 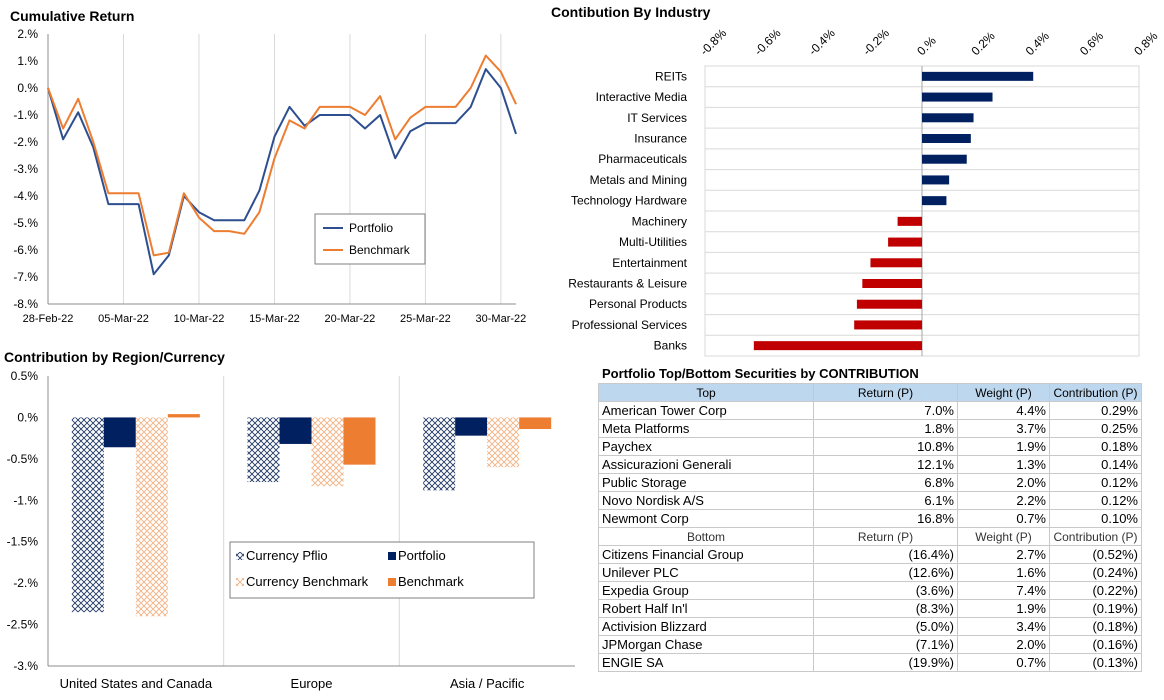 I want to click on value-cell: 1.3%, so click(x=1003, y=464).